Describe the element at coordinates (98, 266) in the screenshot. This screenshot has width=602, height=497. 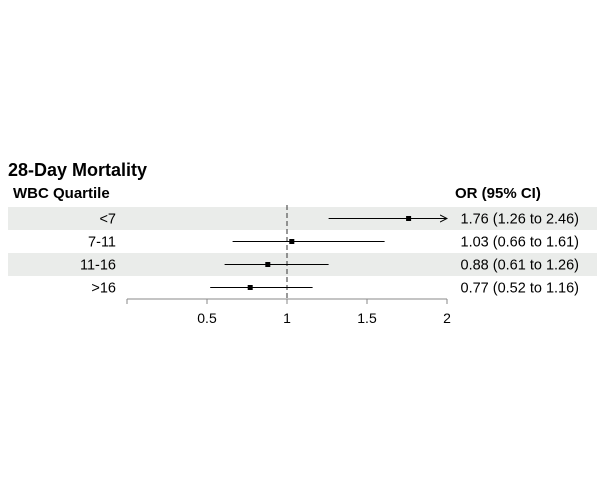
I see `row-label: 11-16` at that location.